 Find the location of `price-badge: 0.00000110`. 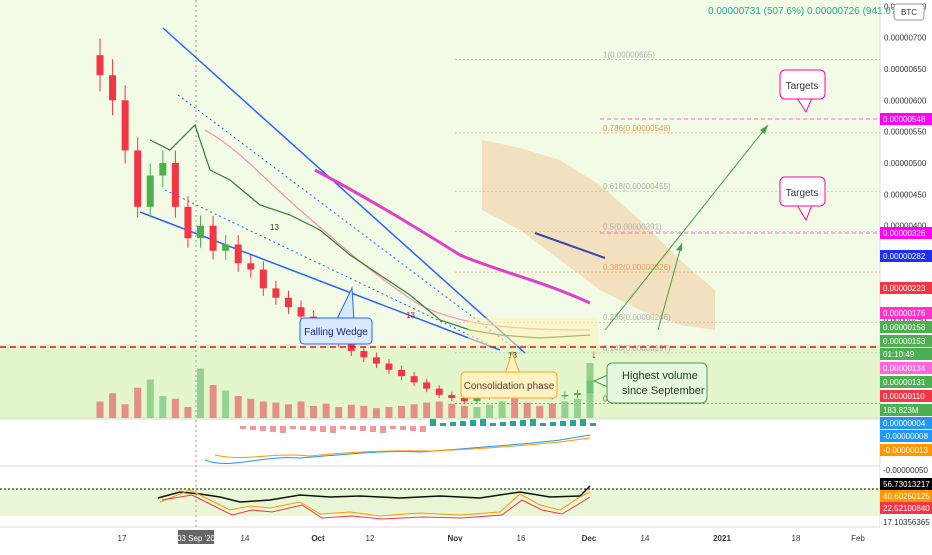

price-badge: 0.00000110 is located at coordinates (904, 396).